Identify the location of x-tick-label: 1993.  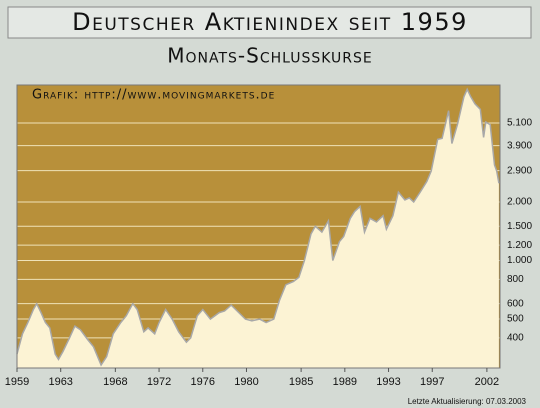
(388, 382).